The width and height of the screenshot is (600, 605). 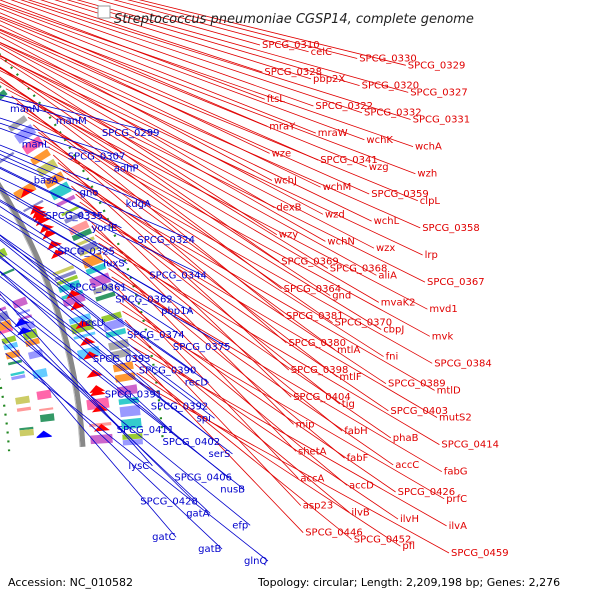 What do you see at coordinates (359, 269) in the screenshot?
I see `outer-gene-label: SPCG_0368` at bounding box center [359, 269].